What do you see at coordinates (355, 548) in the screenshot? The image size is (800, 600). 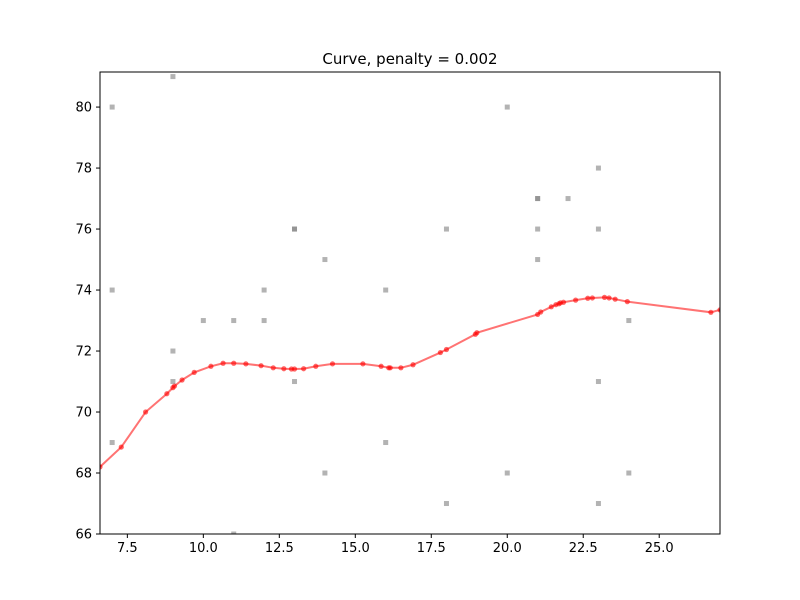 I see `x-tick-label: 15.0` at bounding box center [355, 548].